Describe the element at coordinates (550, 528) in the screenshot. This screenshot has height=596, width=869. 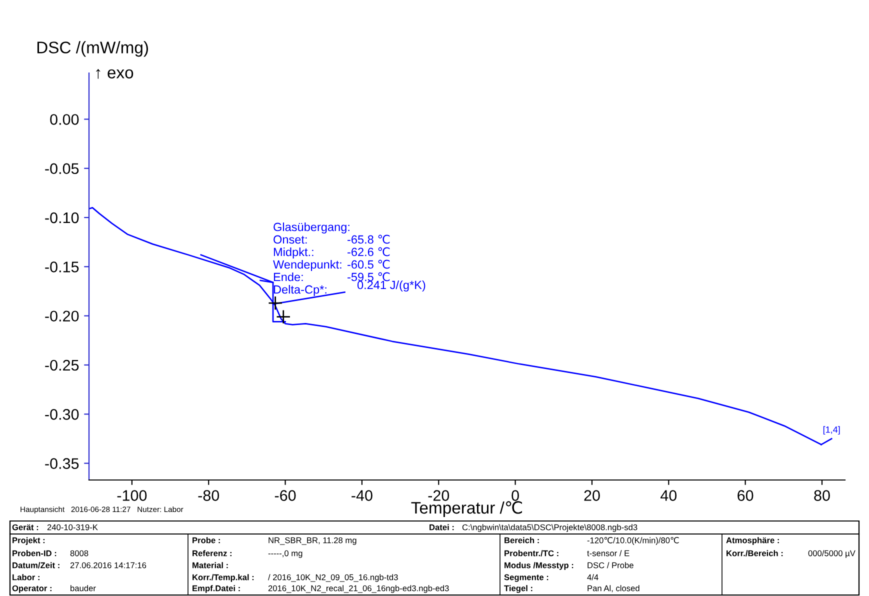
I see `text: C:\ngbwin\ta\data5\DSC\Projekte\8008.ngb-sd3` at that location.